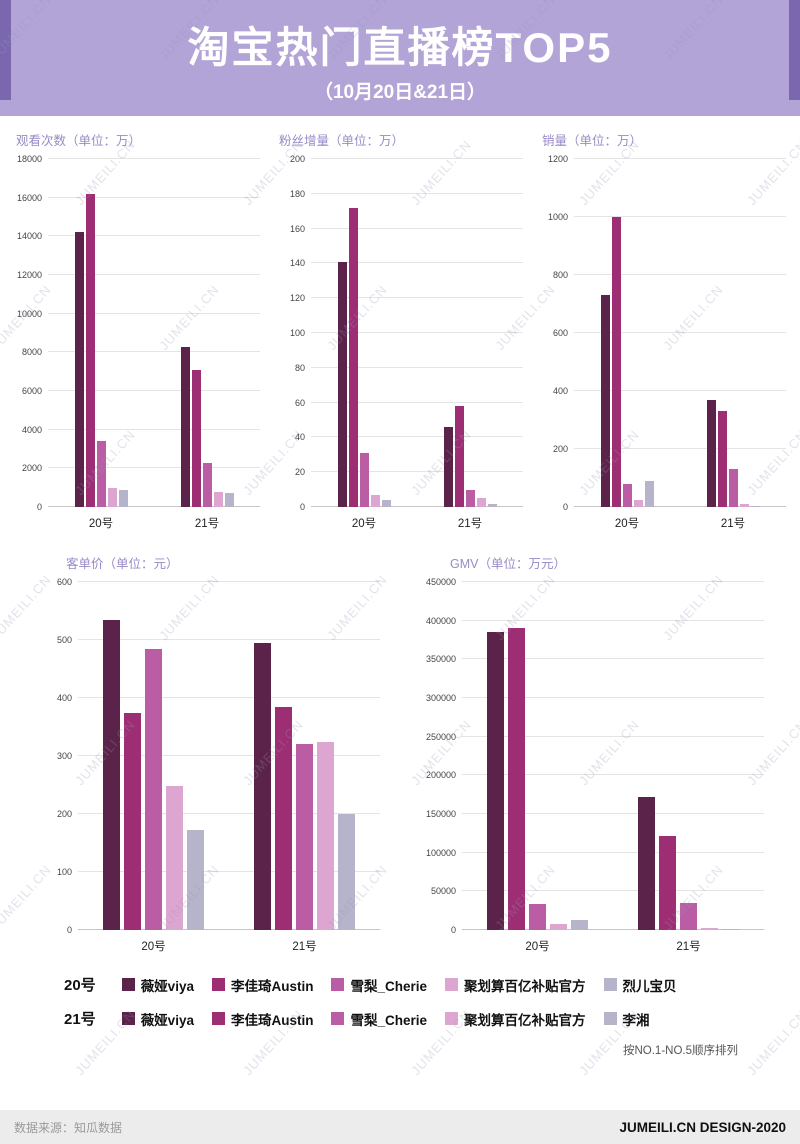  Describe the element at coordinates (508, 564) in the screenshot. I see `chart-title: GMV（单位：万元）` at that location.